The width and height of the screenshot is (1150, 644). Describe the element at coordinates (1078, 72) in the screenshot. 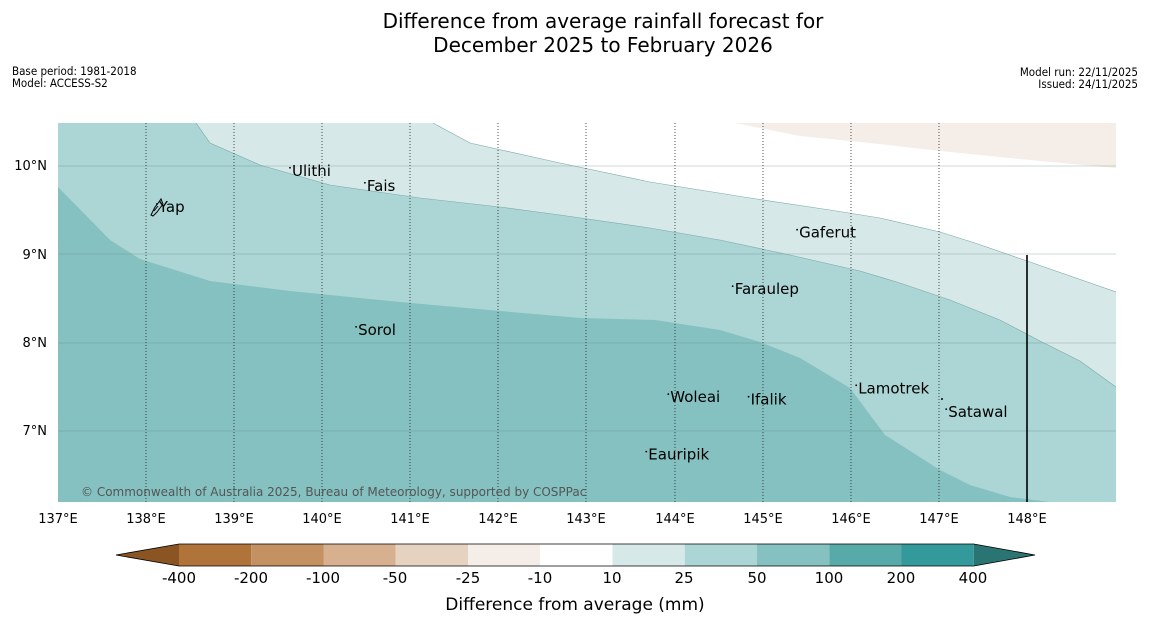

I see `model-run-text: Model run: 22/11/2025` at that location.